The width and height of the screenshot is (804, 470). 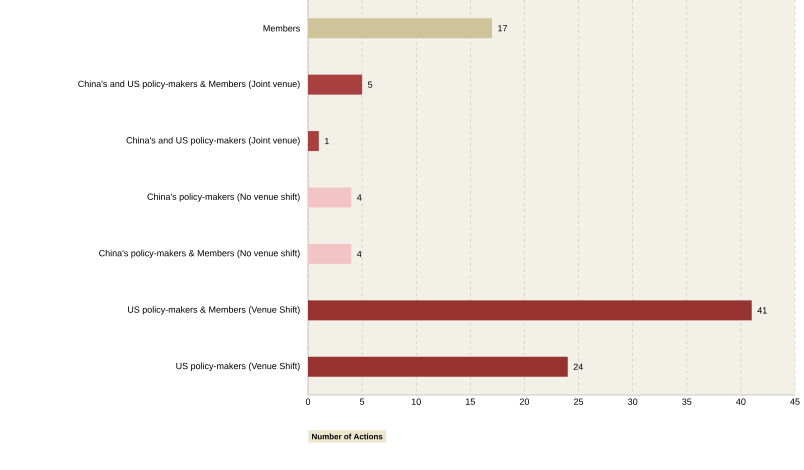 What do you see at coordinates (579, 401) in the screenshot?
I see `x-tick-label: 25` at bounding box center [579, 401].